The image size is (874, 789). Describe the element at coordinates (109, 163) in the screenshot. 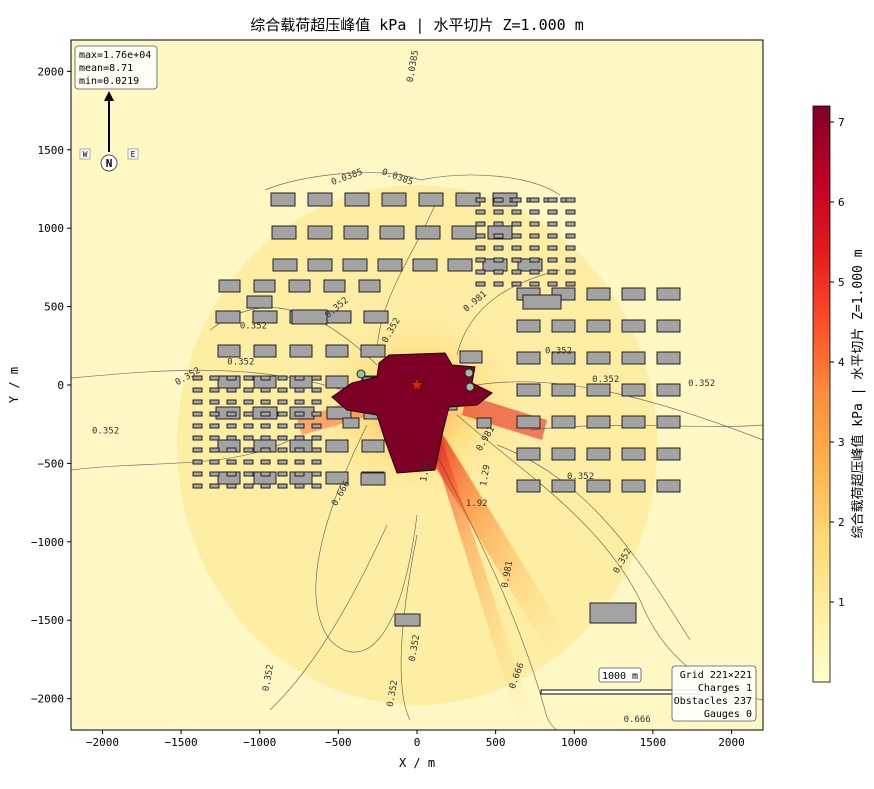

I see `north-label: N` at that location.